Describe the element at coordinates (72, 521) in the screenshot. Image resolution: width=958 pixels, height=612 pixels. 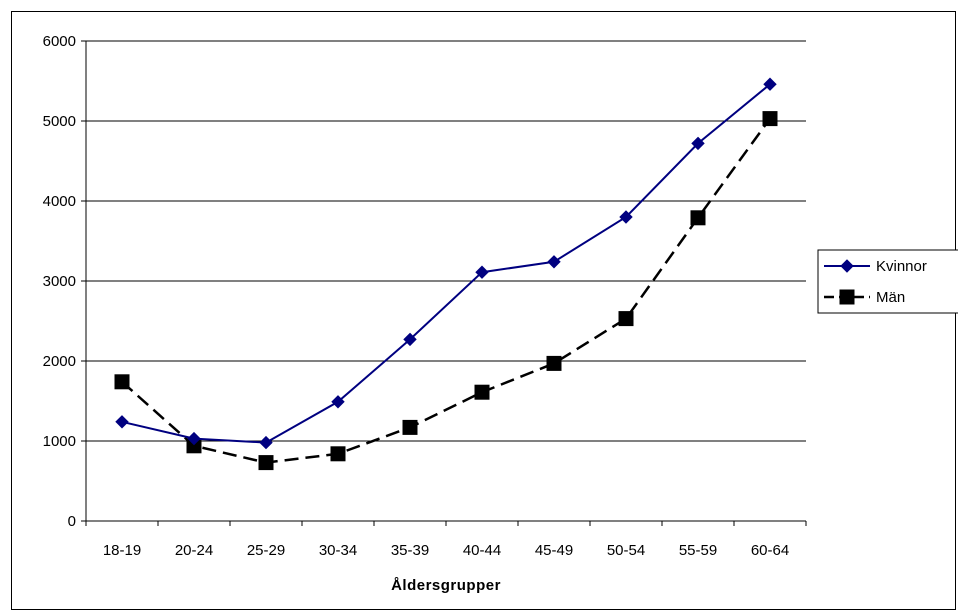
I see `y-tick-label: 0` at that location.